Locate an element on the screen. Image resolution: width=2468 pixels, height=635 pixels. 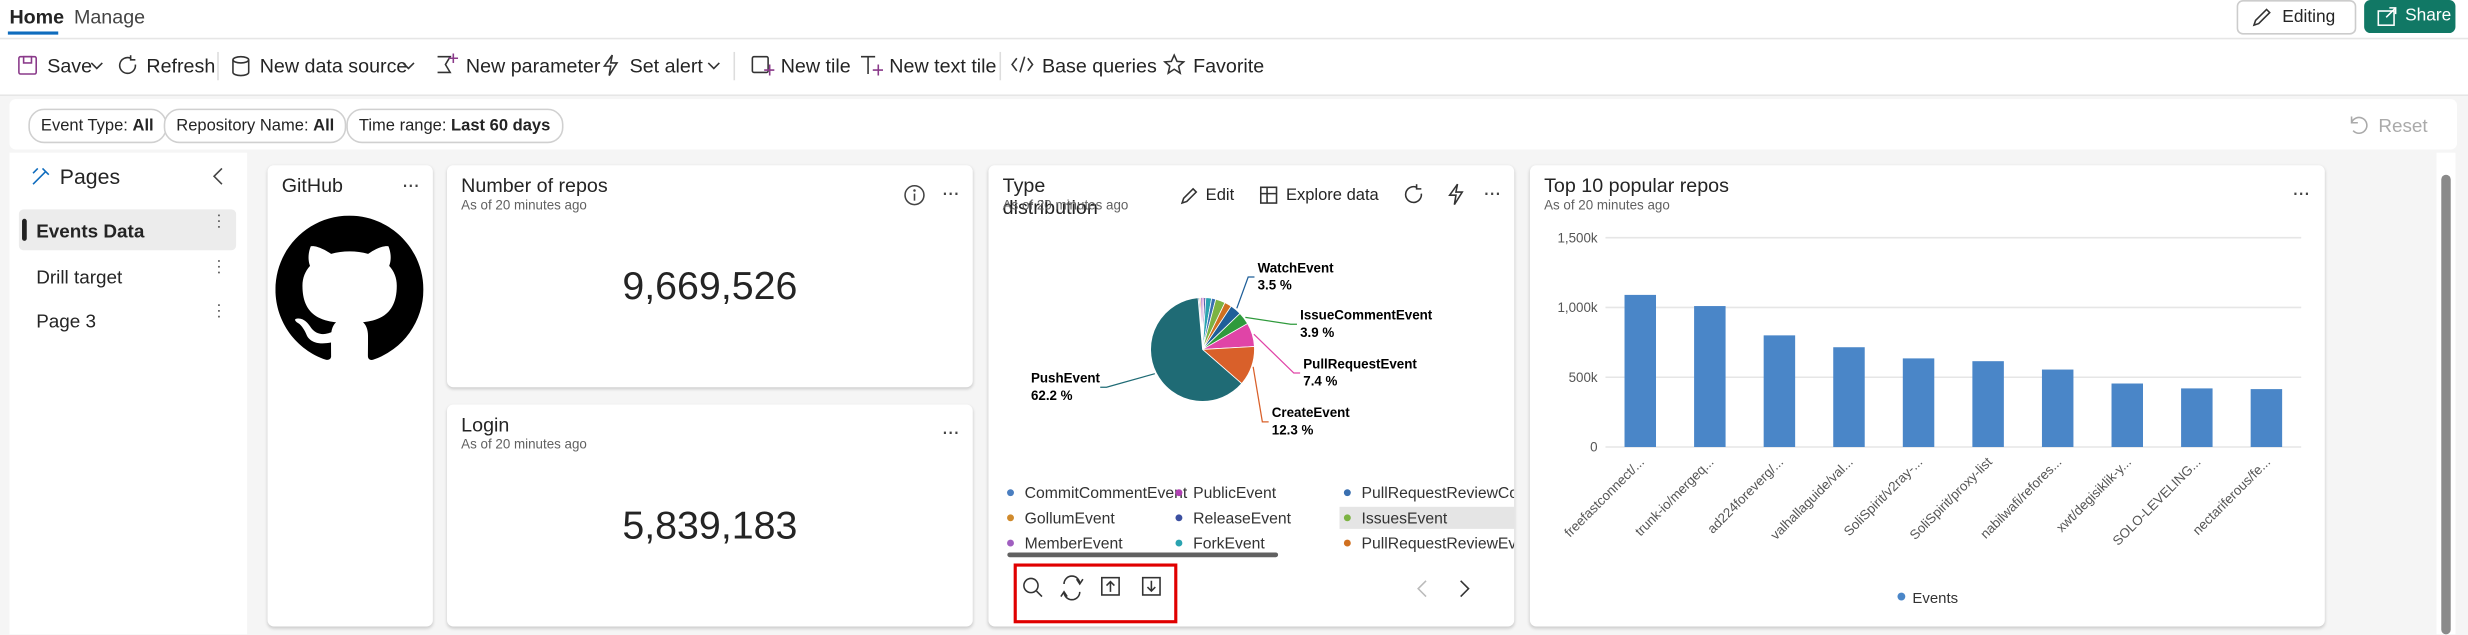
toolbar-button: Save is located at coordinates (70, 66).